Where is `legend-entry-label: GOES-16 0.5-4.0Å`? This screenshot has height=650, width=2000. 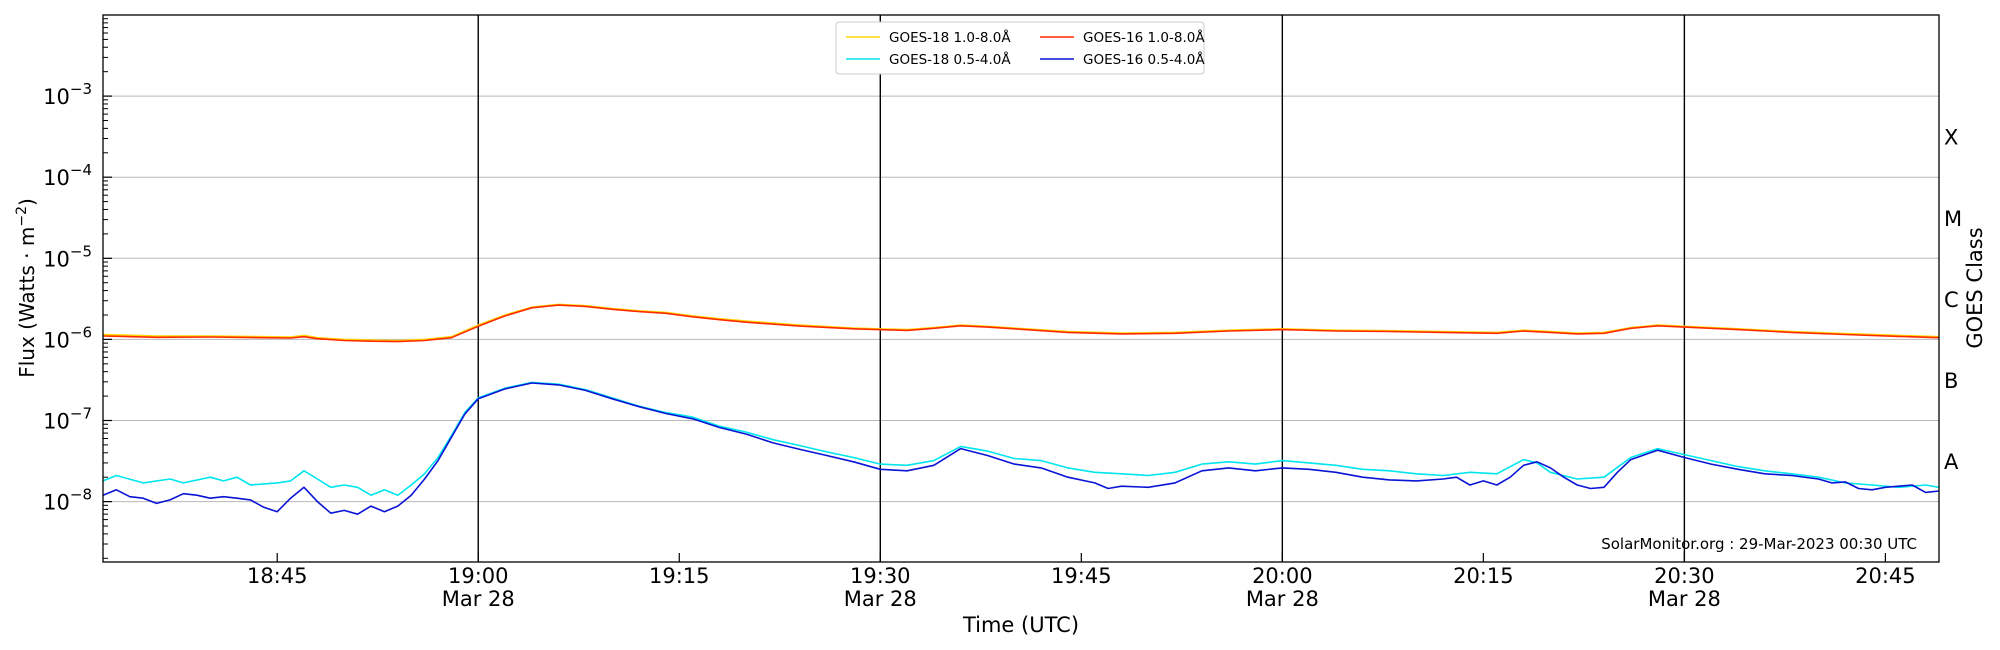
legend-entry-label: GOES-16 0.5-4.0Å is located at coordinates (1144, 59).